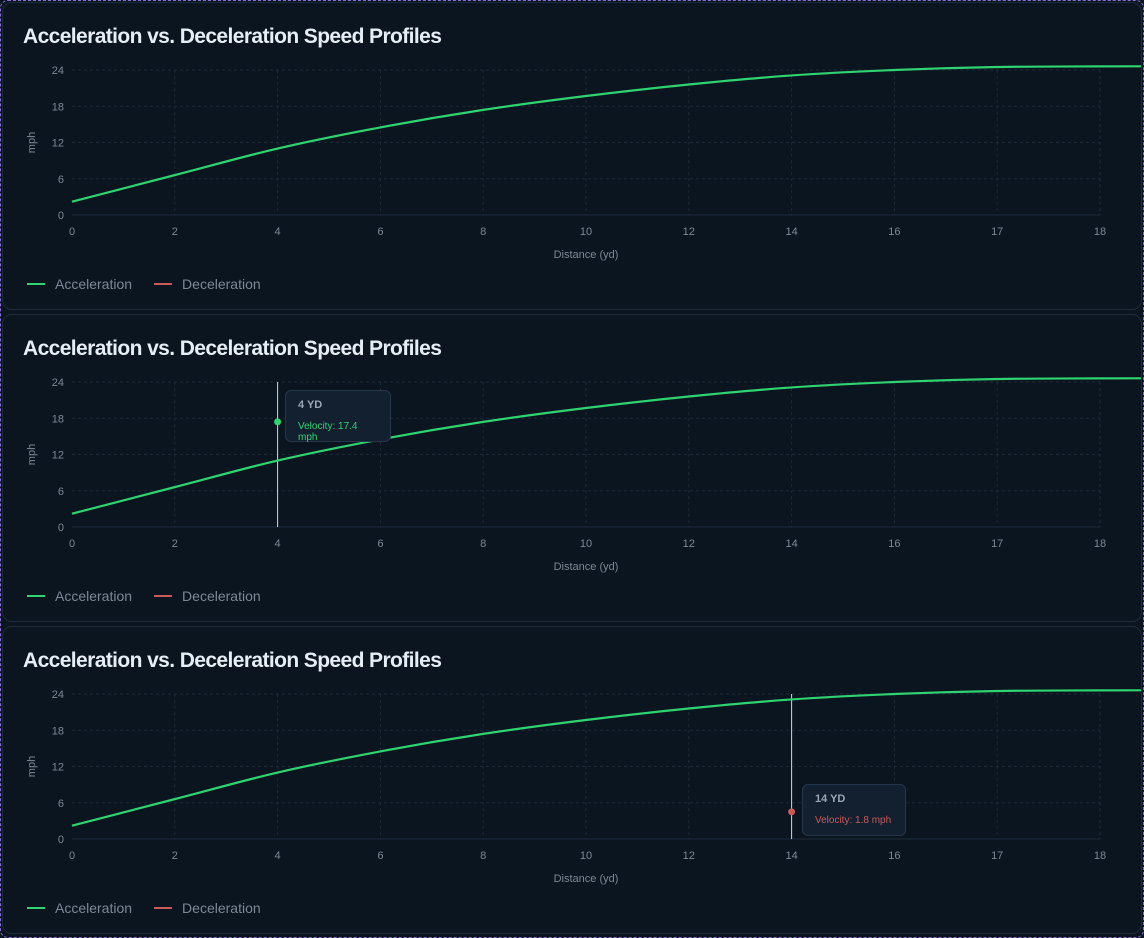 The width and height of the screenshot is (1144, 938). I want to click on tooltip-value: Velocity: 1.8 mph, so click(853, 820).